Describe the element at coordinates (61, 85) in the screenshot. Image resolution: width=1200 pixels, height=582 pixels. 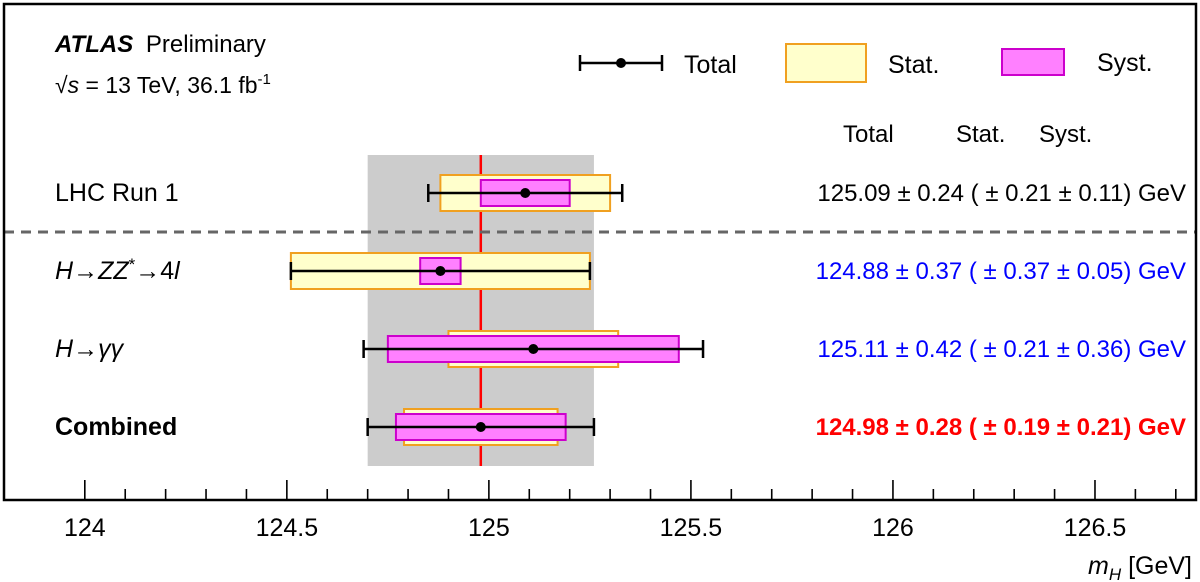
I see `sqrt-symbol: √` at that location.